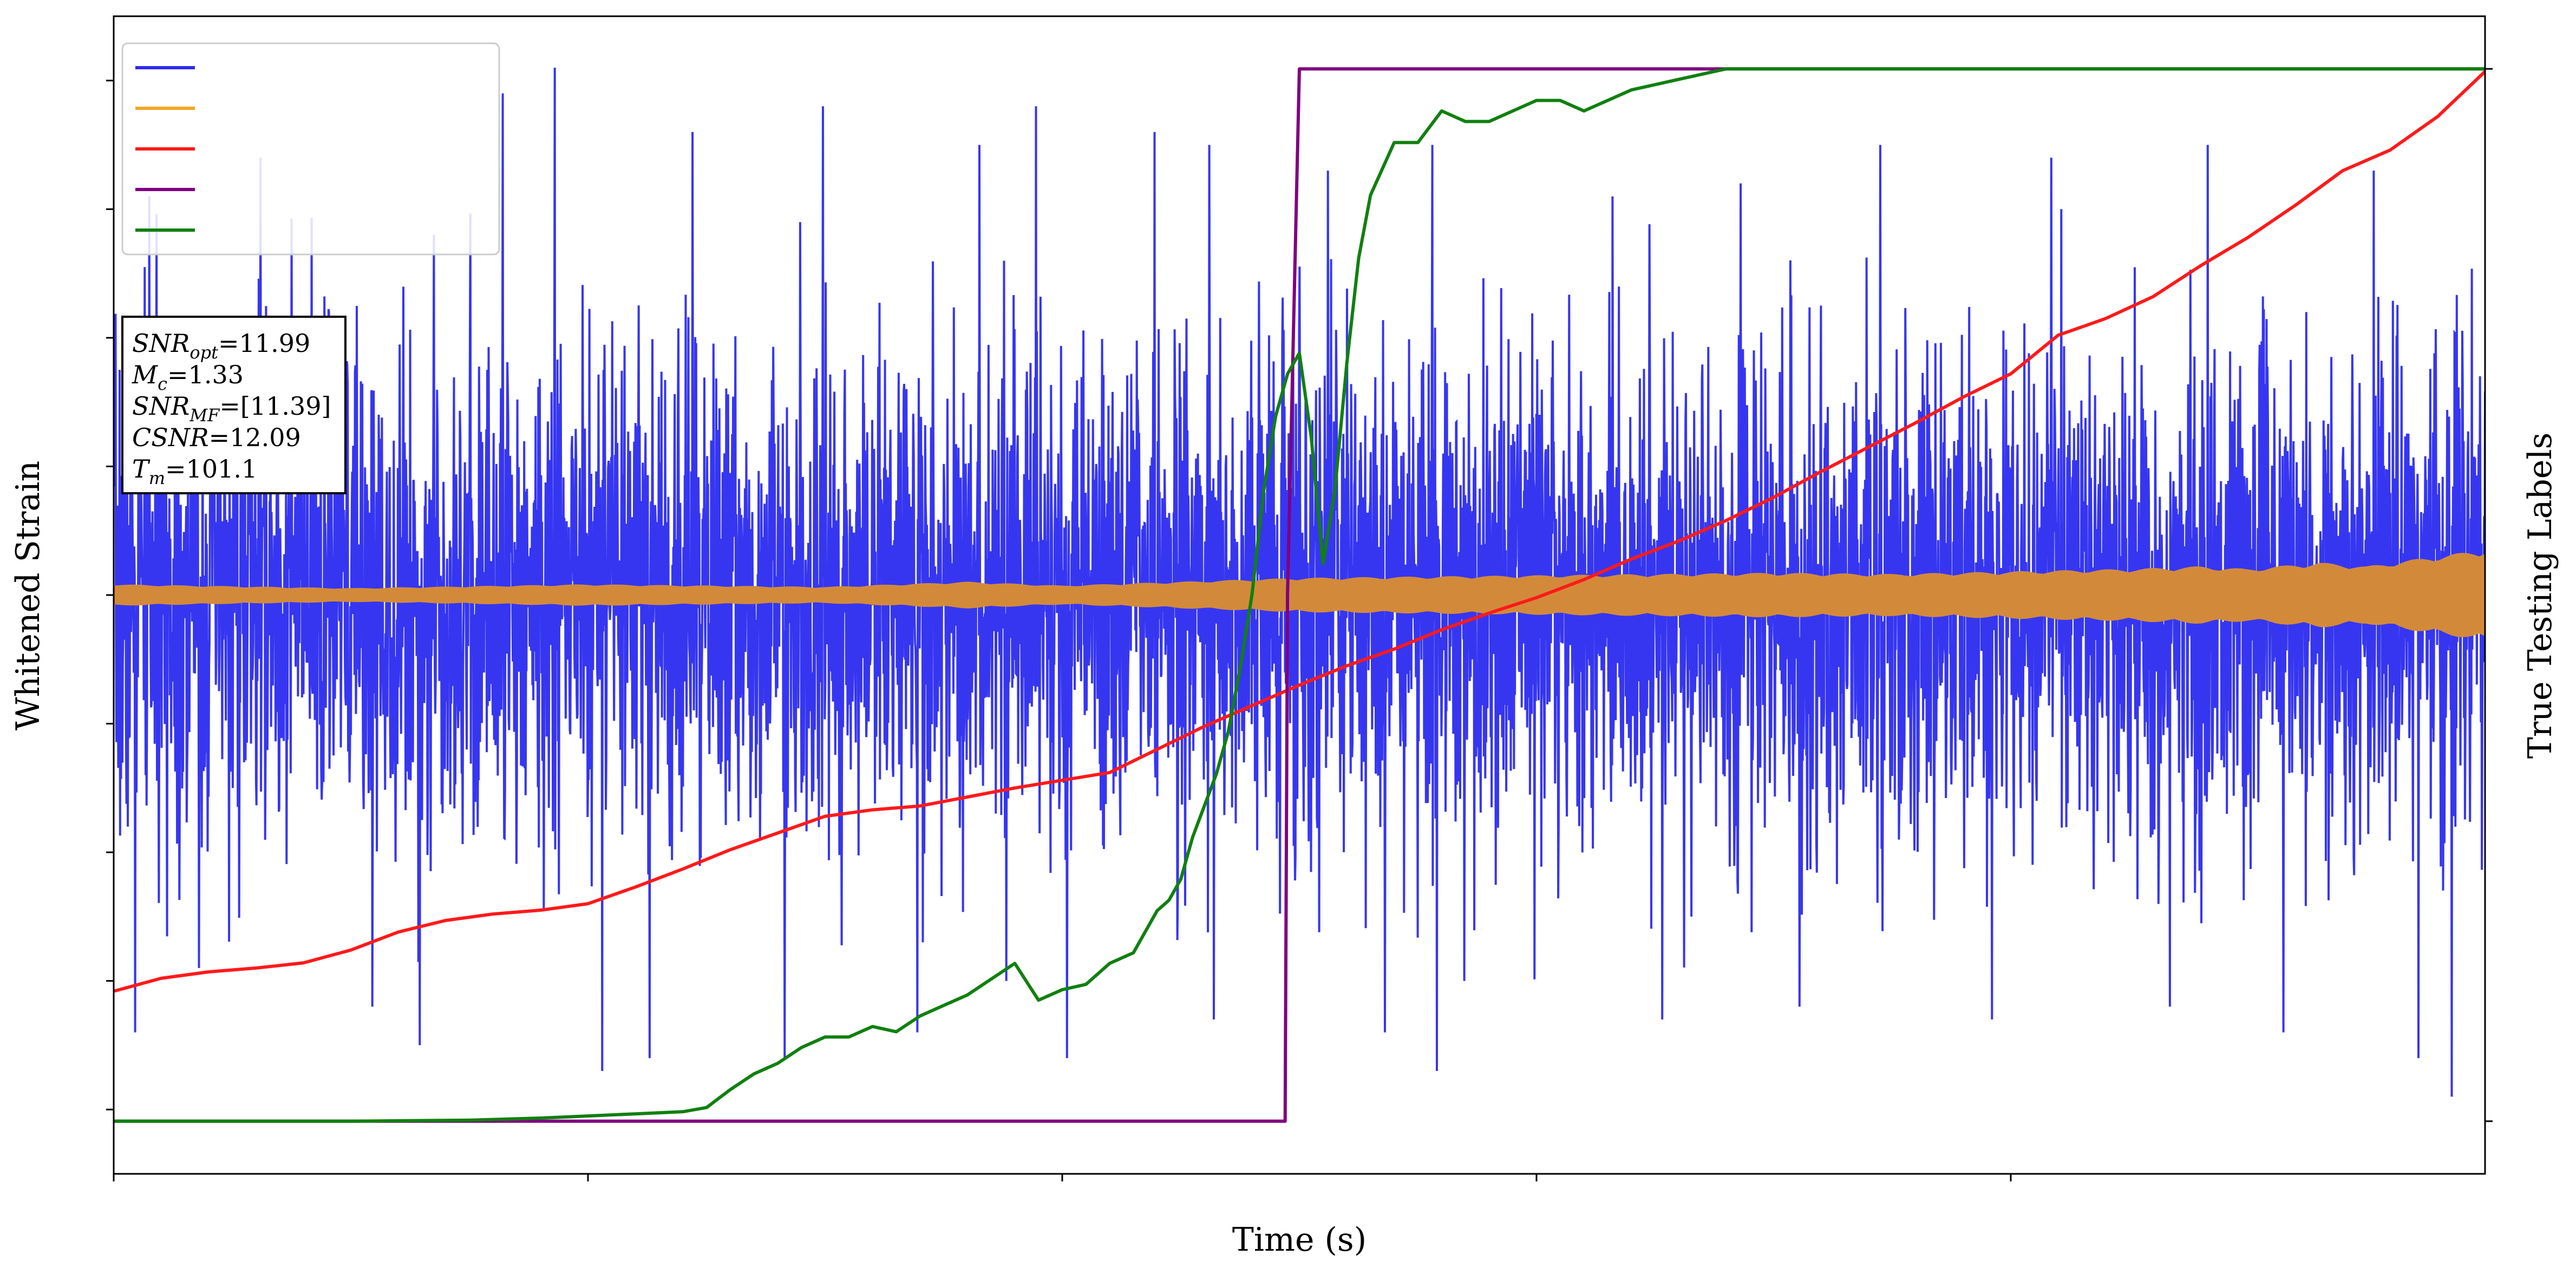 The image size is (2576, 1274). I want to click on annotation-value: =[11.39], so click(275, 406).